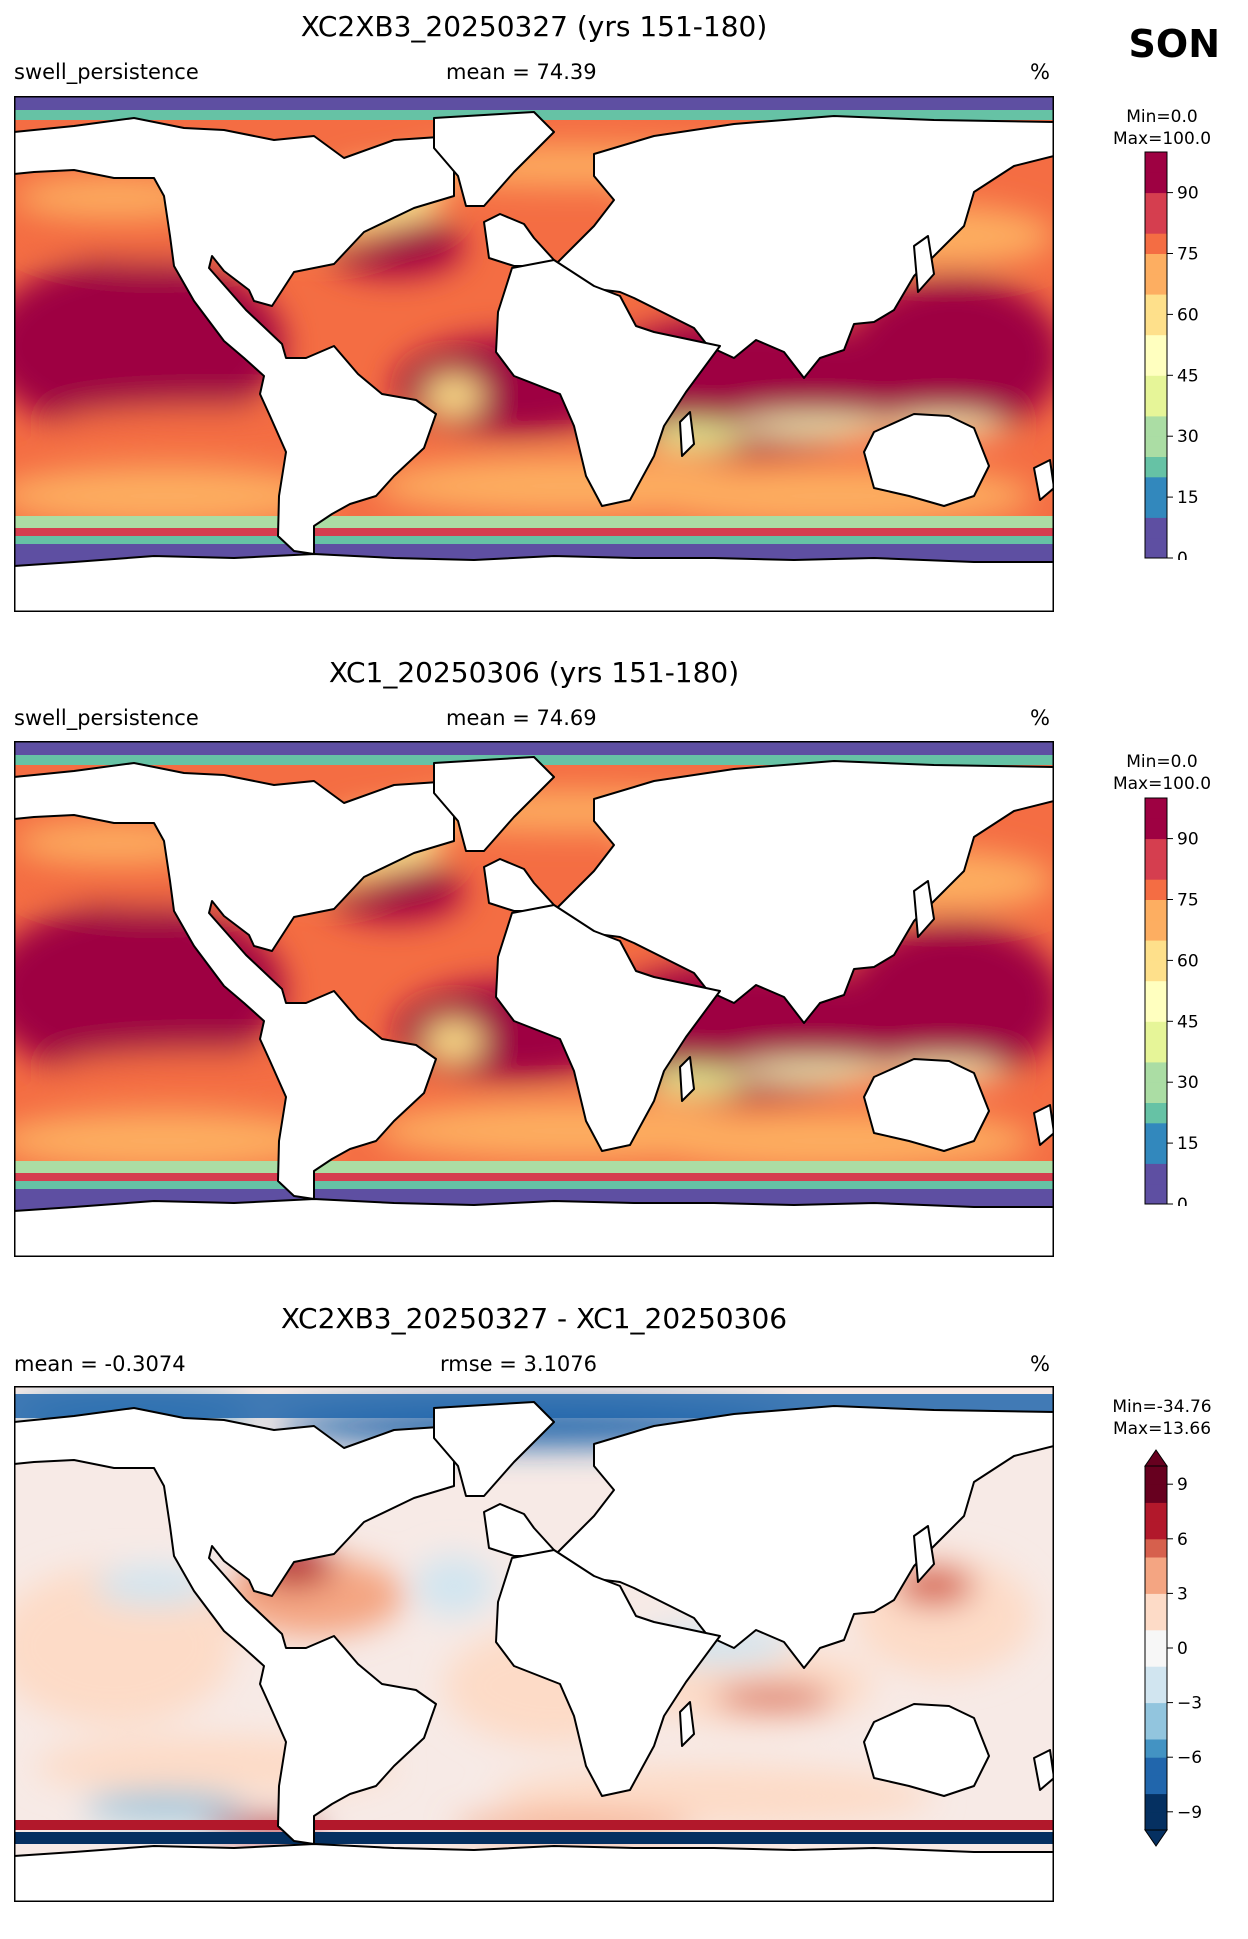  What do you see at coordinates (1162, 1418) in the screenshot?
I see `panel-3-colorbar-range: Min=-34.76 Max=13.66` at bounding box center [1162, 1418].